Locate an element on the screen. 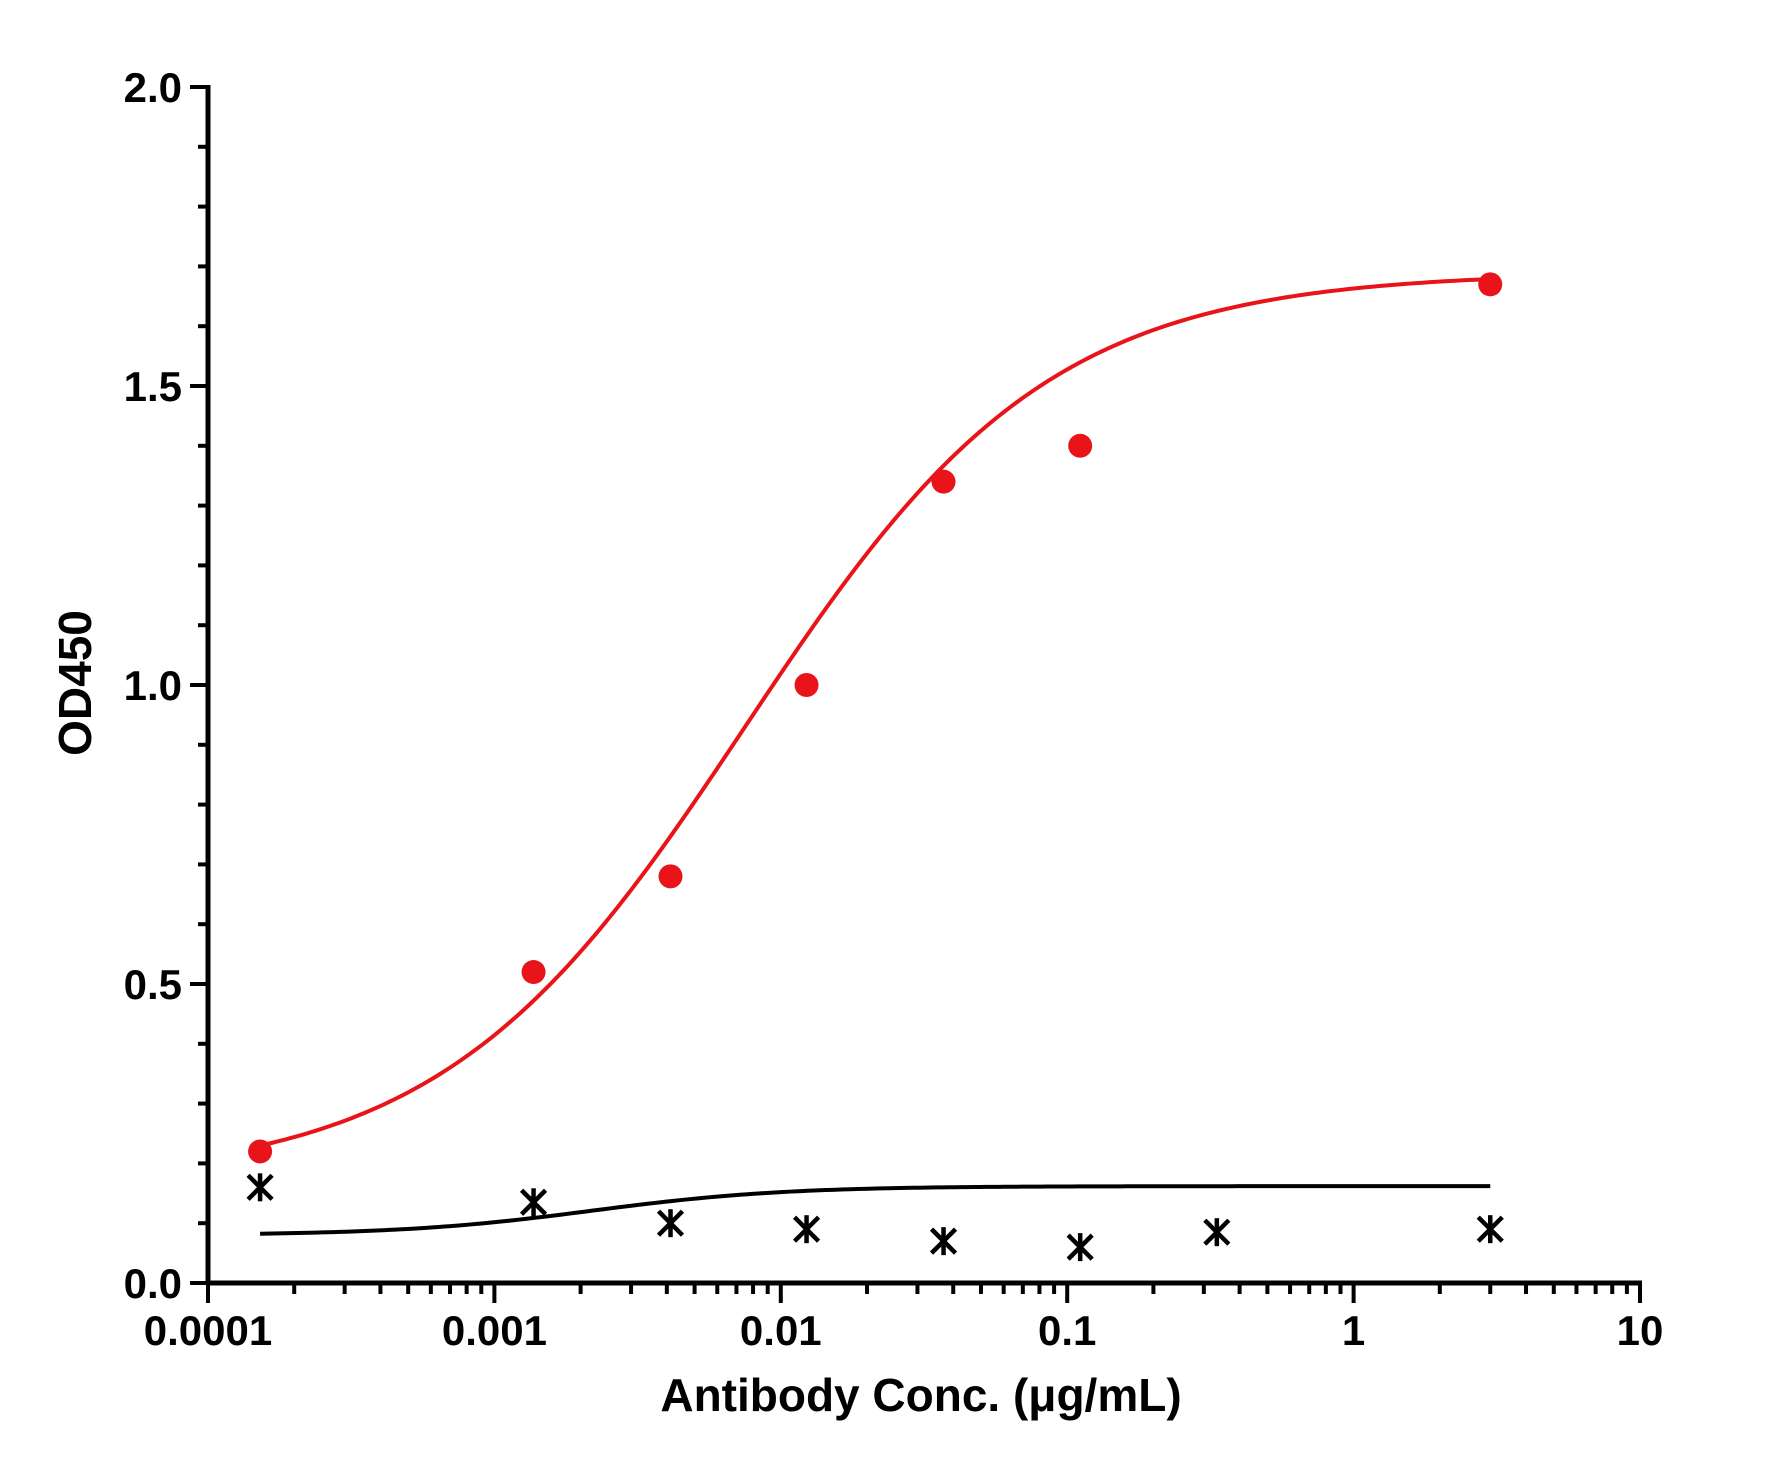 This screenshot has height=1467, width=1778. x-tick-label: 10 is located at coordinates (1640, 1330).